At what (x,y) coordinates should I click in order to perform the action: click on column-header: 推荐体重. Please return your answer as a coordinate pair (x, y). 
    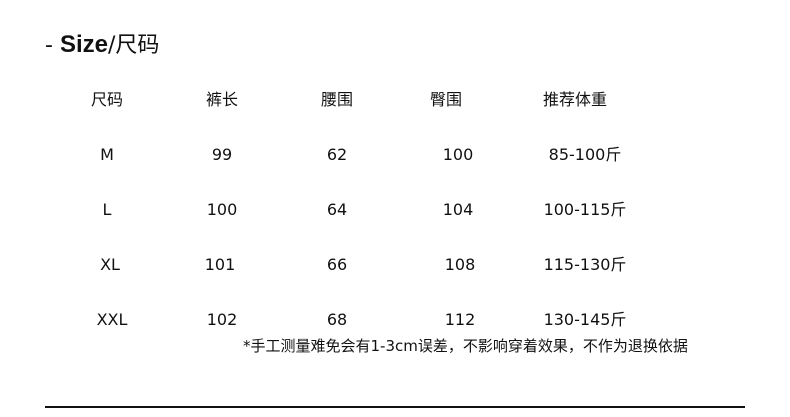
    Looking at the image, I should click on (575, 99).